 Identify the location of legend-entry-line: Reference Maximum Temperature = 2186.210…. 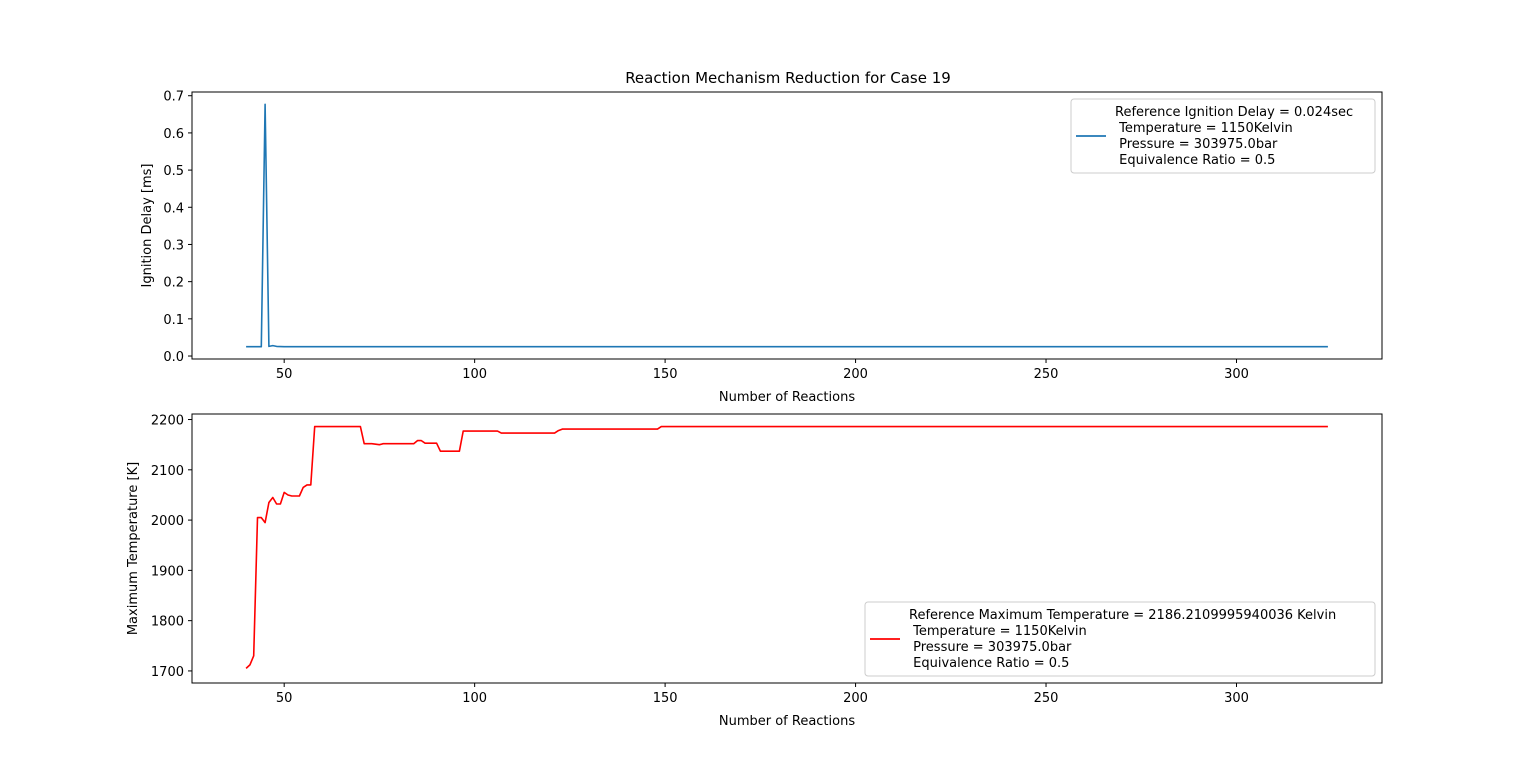
(1122, 615).